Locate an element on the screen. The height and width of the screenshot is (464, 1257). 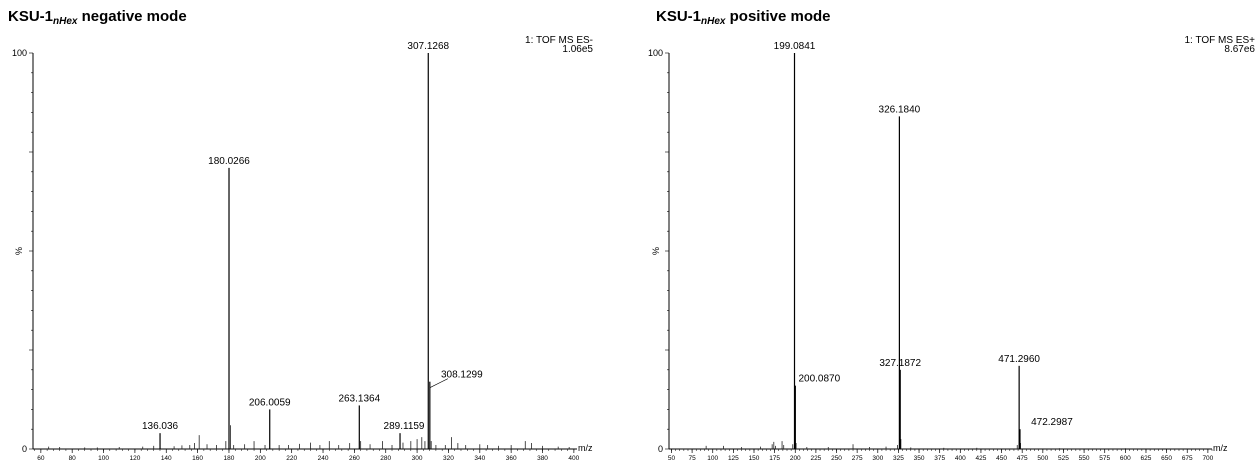
x-tick-label: 240 is located at coordinates (323, 458).